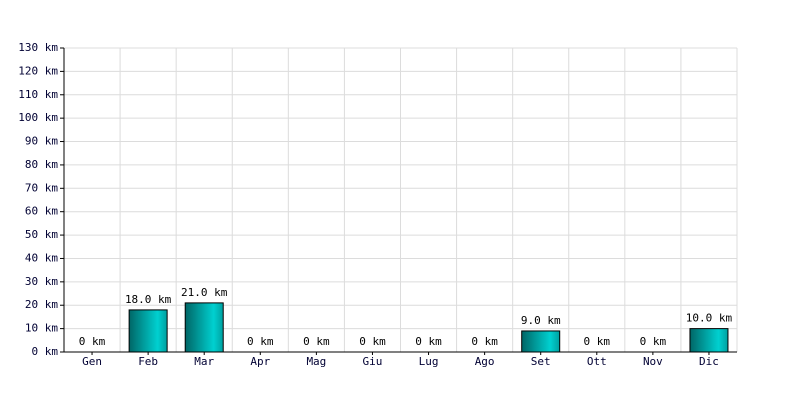 This screenshot has height=400, width=800. What do you see at coordinates (429, 361) in the screenshot?
I see `x-tick-label: Lug` at bounding box center [429, 361].